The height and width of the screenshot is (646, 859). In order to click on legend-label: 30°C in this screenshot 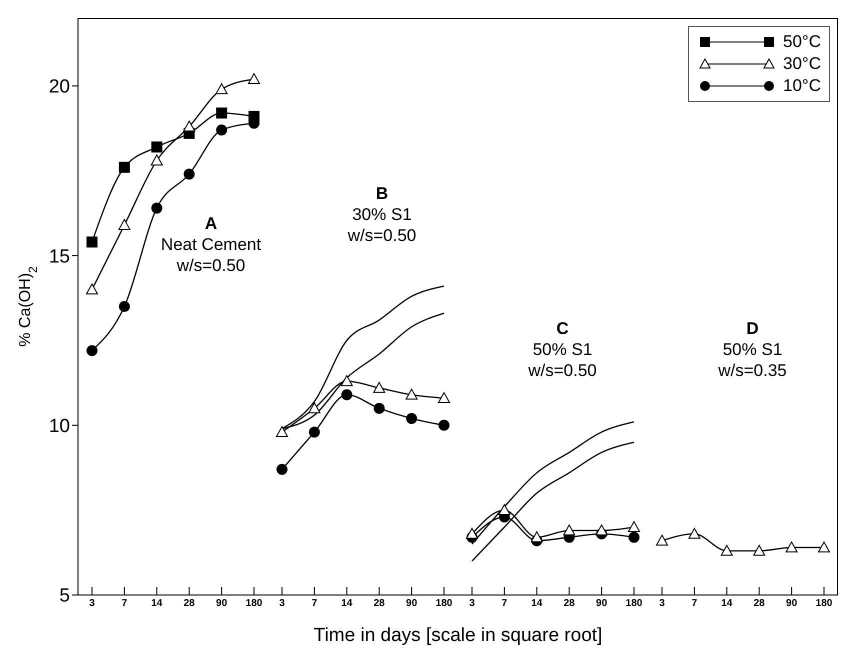, I will do `click(802, 64)`.